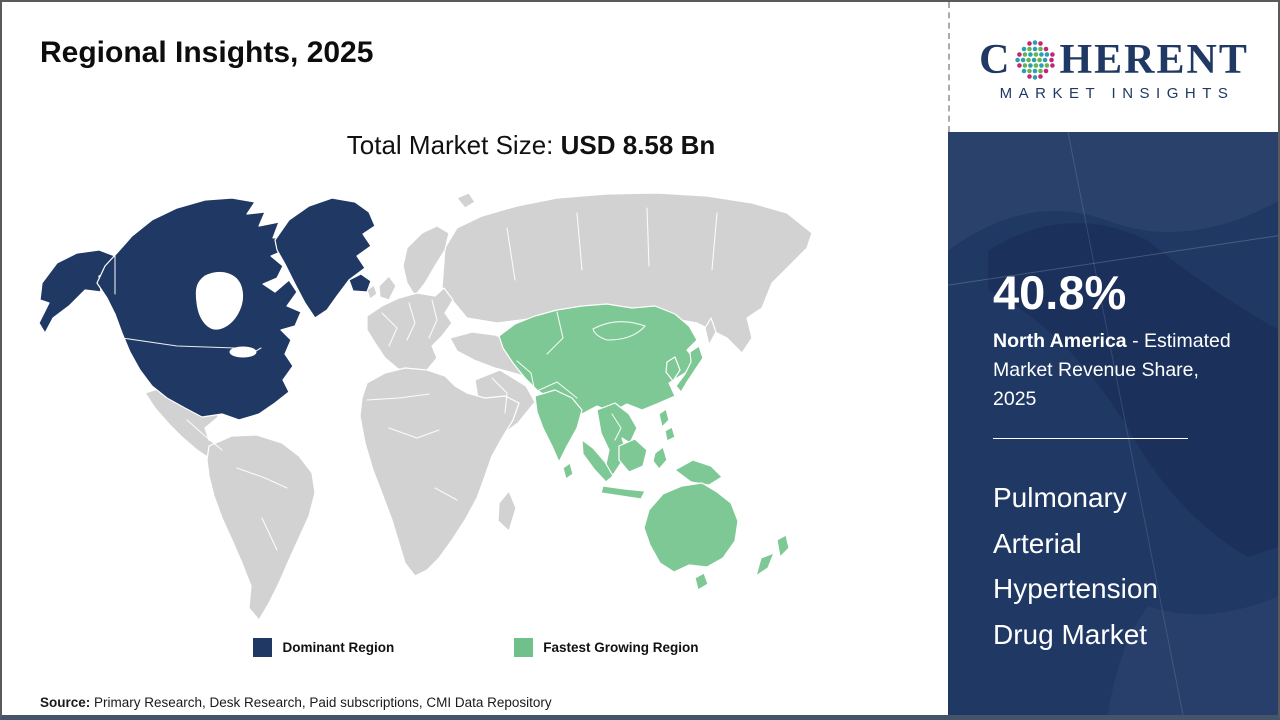  I want to click on page-title: Regional Insights, 2025, so click(207, 52).